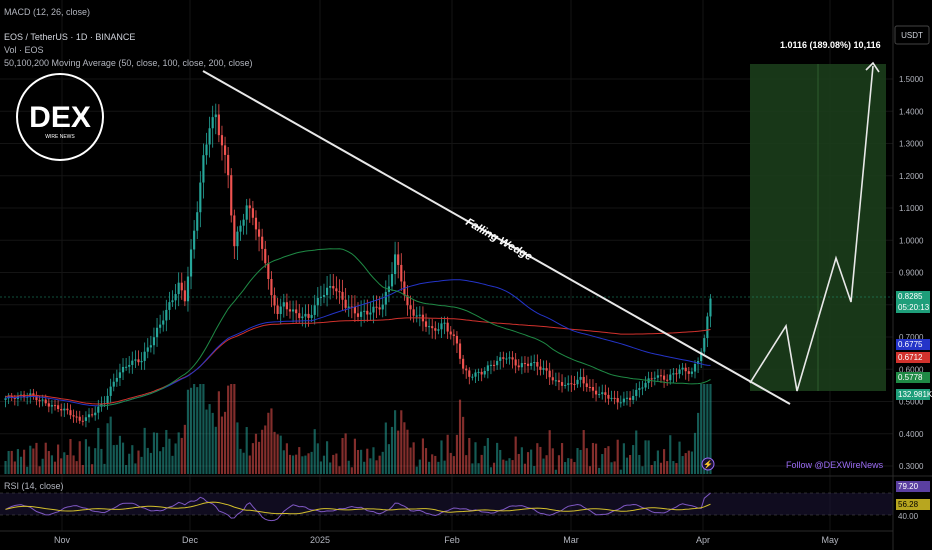  Describe the element at coordinates (70, 37) in the screenshot. I see `symbol-title: EOS / TetherUS · 1D · BINANCE` at that location.